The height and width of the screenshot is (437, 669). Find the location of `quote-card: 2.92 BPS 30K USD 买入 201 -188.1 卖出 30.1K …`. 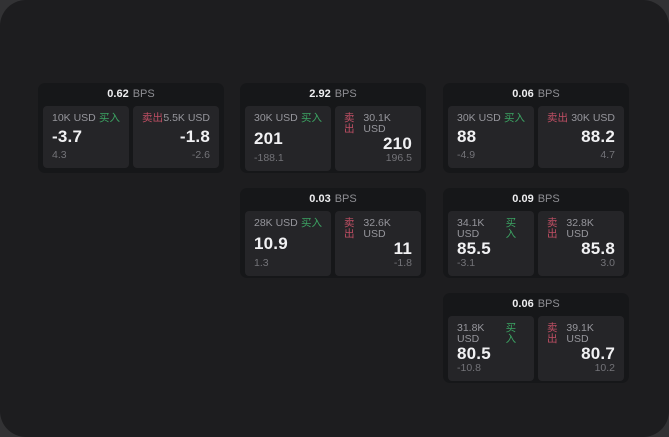

quote-card: 2.92 BPS 30K USD 买入 201 -188.1 卖出 30.1K … is located at coordinates (333, 128).